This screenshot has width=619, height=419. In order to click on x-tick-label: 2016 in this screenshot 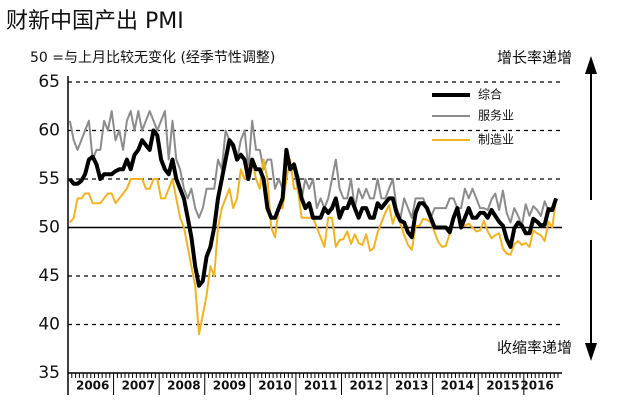, I will do `click(536, 386)`.